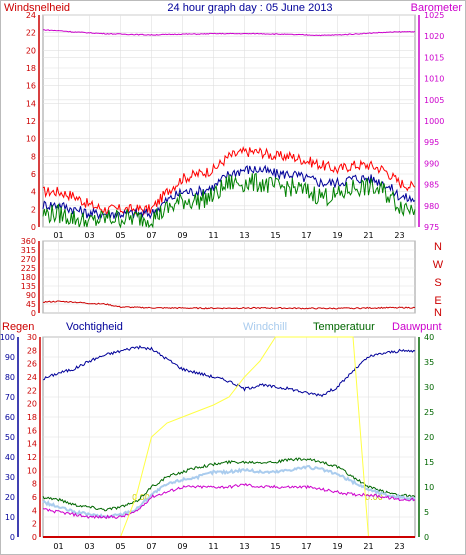  What do you see at coordinates (229, 484) in the screenshot?
I see `series-temperatuur` at bounding box center [229, 484].